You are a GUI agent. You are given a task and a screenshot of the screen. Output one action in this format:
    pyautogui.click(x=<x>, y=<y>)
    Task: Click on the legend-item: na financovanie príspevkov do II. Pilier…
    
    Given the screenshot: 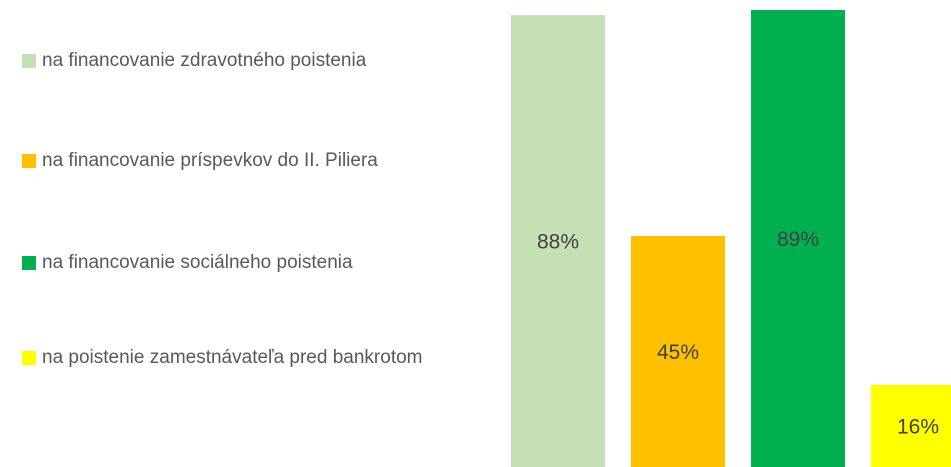 What is the action you would take?
    pyautogui.click(x=242, y=160)
    